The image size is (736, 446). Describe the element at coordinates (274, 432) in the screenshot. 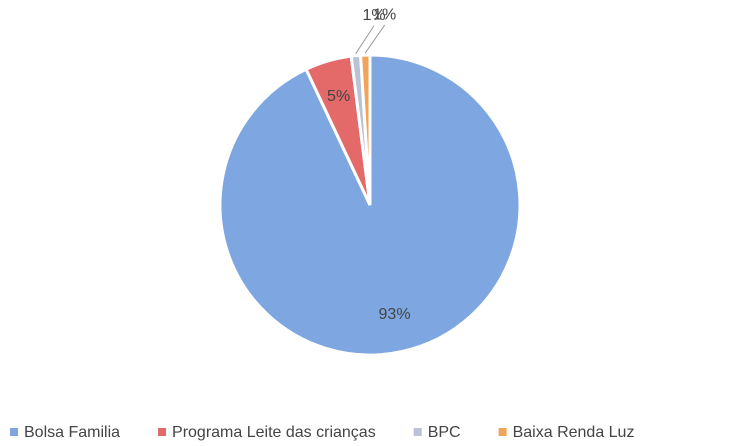

I see `legend-label: Programa Leite das crianças` at that location.